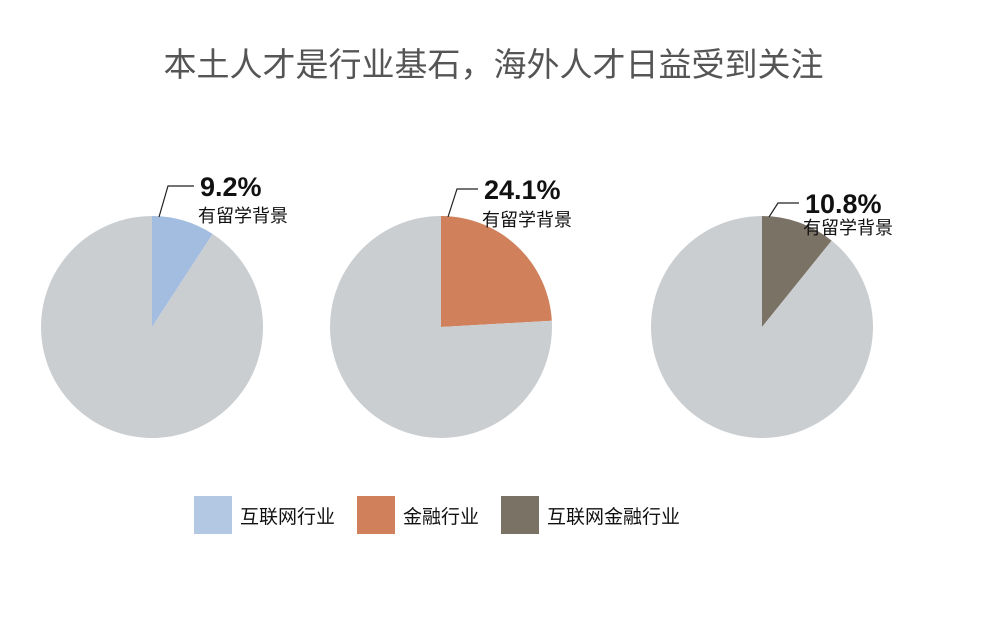 The image size is (987, 632). I want to click on sub-label-finance: 有留学背景, so click(527, 220).